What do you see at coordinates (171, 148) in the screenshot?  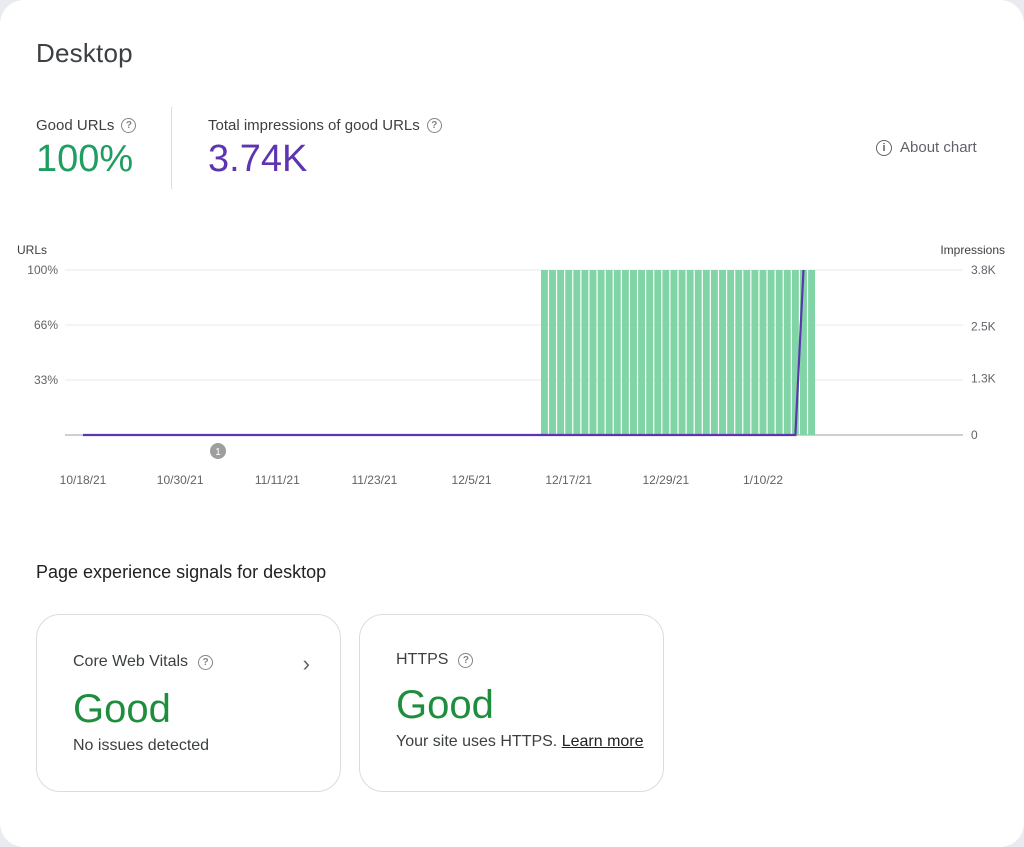 I see `metric-divider` at bounding box center [171, 148].